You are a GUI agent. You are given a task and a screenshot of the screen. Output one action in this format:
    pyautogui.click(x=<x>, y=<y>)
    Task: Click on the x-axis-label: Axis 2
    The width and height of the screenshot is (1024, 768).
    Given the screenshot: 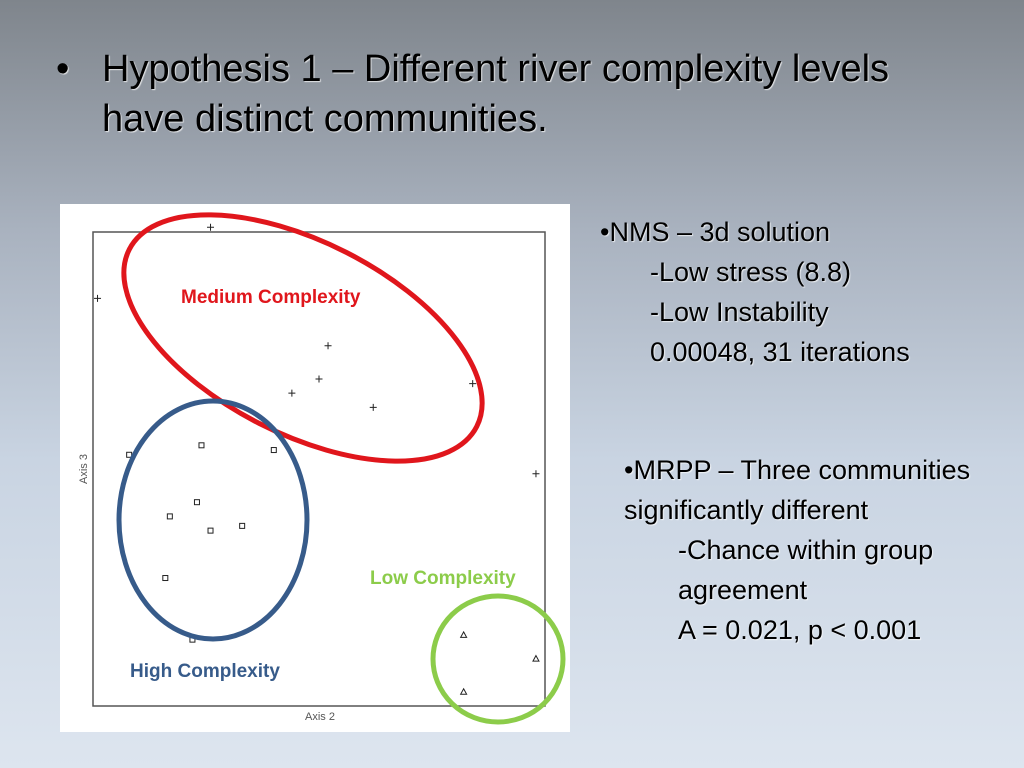 What is the action you would take?
    pyautogui.click(x=320, y=717)
    